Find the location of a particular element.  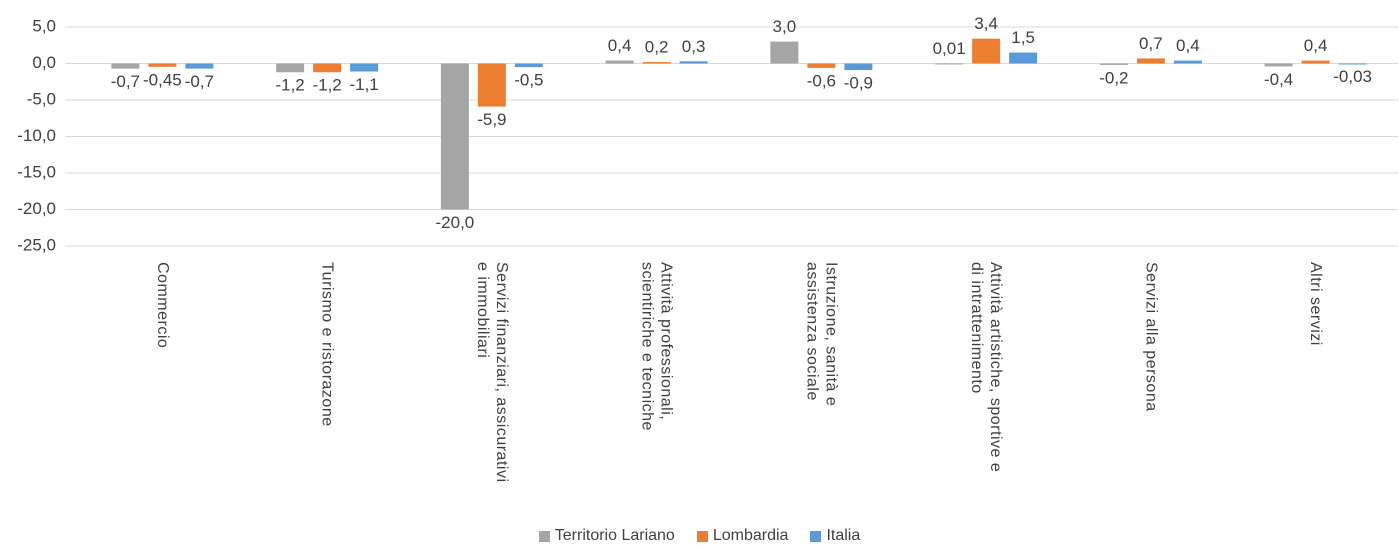

data-label: -0,9 is located at coordinates (858, 83).